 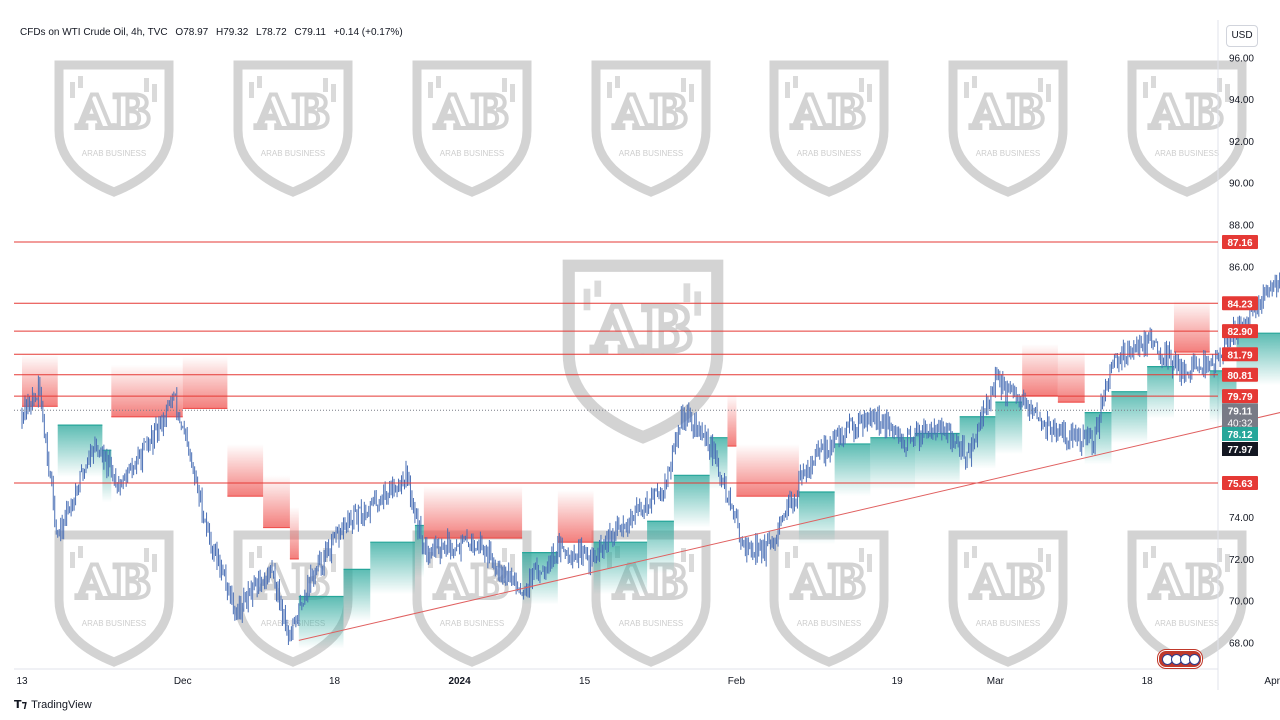 What do you see at coordinates (192, 32) in the screenshot?
I see `ohlc-open: O78.97` at bounding box center [192, 32].